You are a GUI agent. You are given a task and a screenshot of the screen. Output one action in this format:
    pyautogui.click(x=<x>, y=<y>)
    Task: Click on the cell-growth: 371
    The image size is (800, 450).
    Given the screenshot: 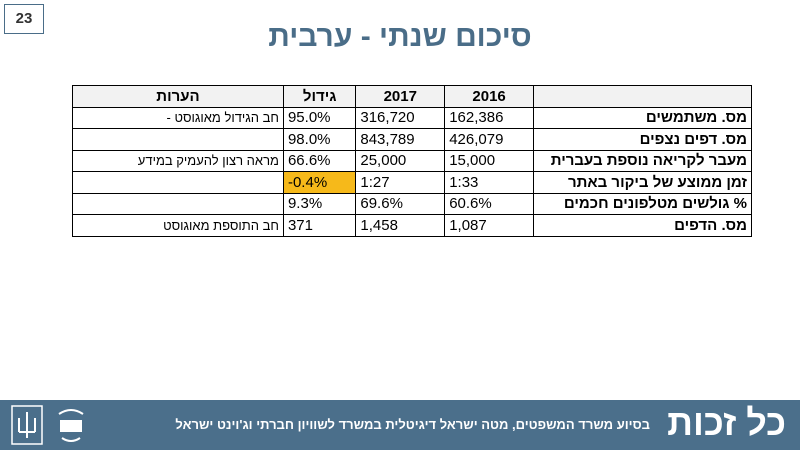 What is the action you would take?
    pyautogui.click(x=319, y=225)
    